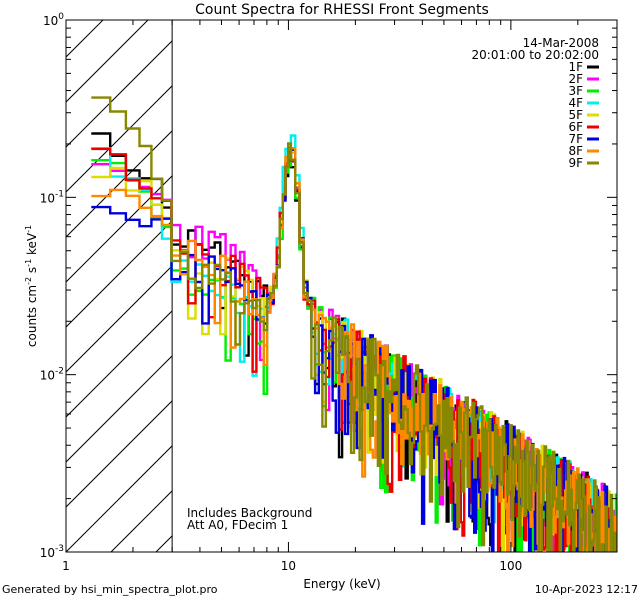  I want to click on legend-label-2F: 2F, so click(575, 79).